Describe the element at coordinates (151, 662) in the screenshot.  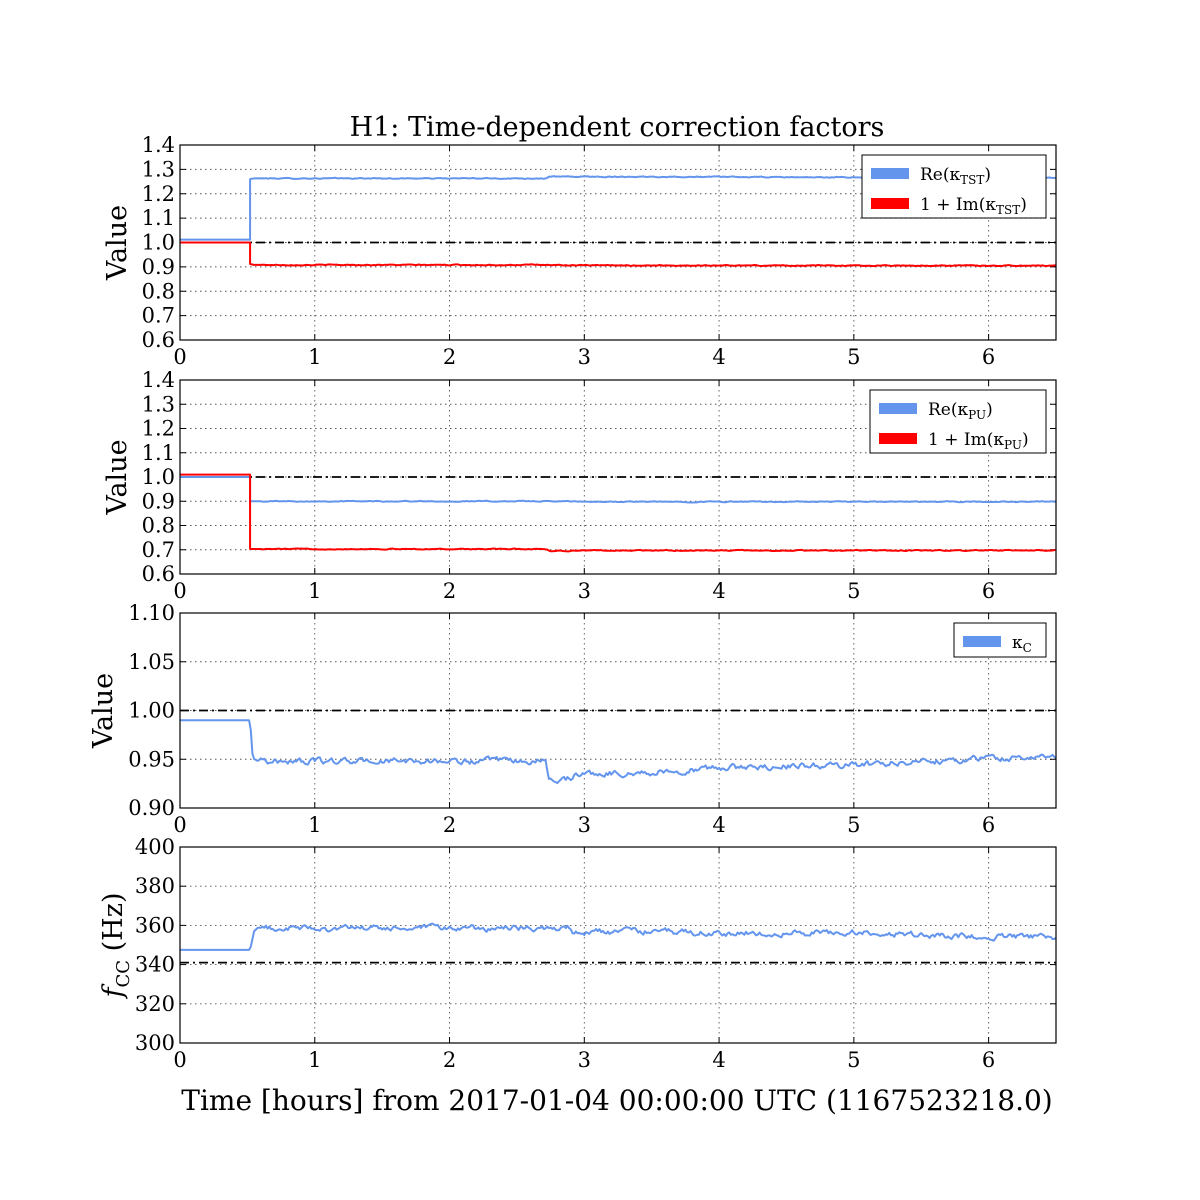
I see `y-tick-label: 1.05` at that location.